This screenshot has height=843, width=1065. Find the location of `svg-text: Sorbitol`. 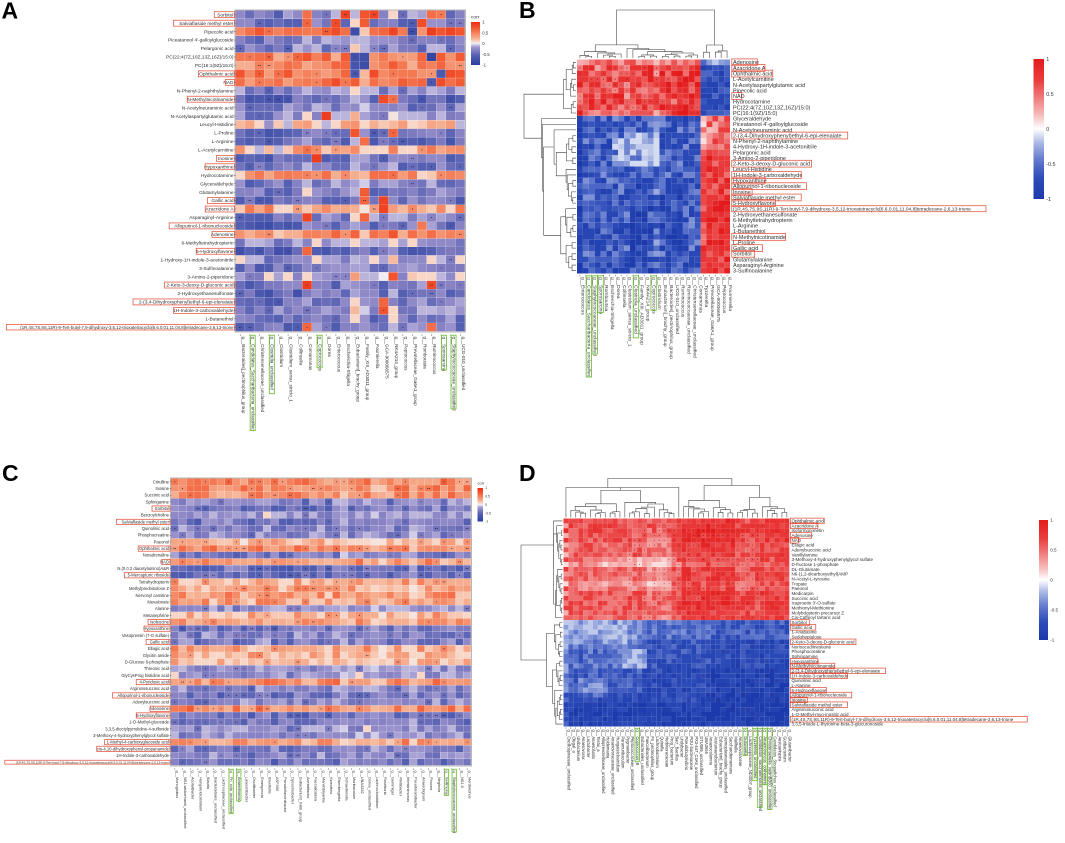

svg-text: Sorbitol is located at coordinates (162, 508).